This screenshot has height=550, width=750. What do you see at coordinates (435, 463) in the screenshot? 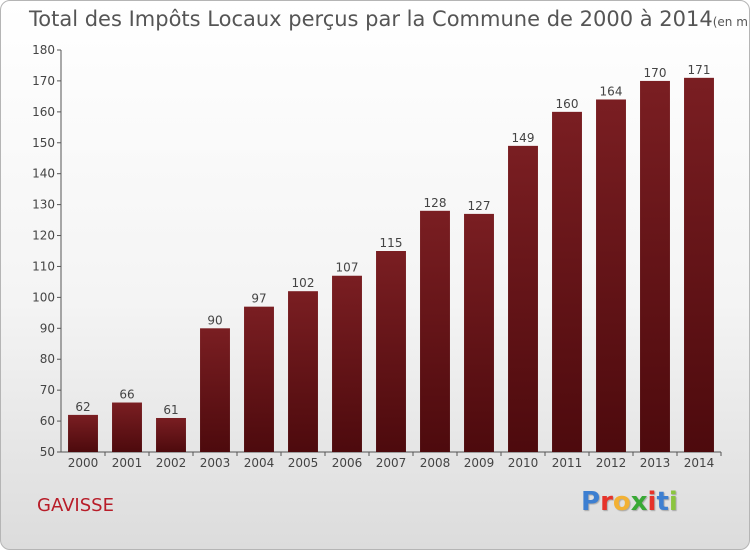
I see `x-tick-label: 2008` at bounding box center [435, 463].